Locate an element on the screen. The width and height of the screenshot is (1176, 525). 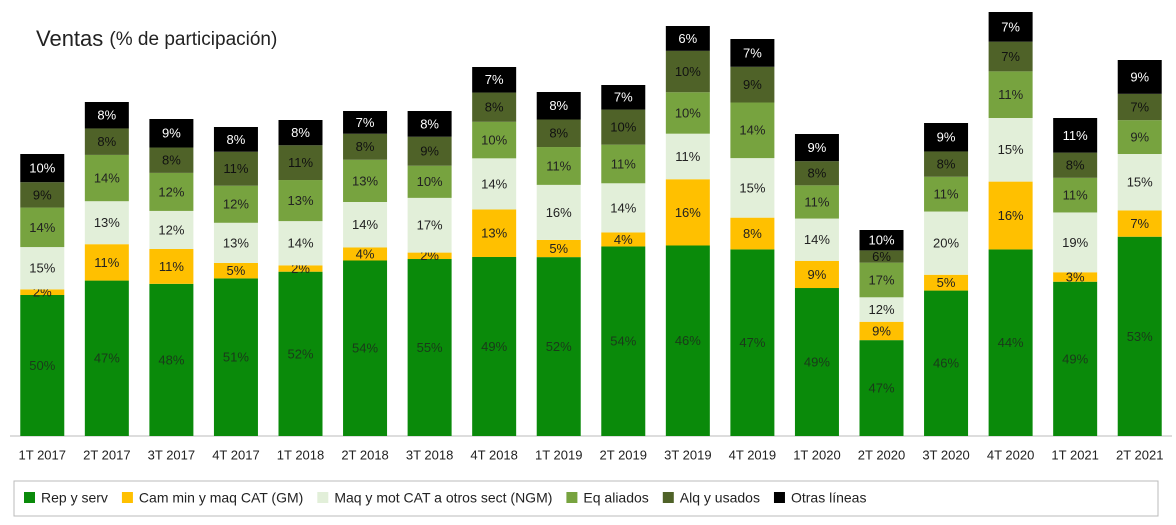
data-label: 53% is located at coordinates (1140, 336).